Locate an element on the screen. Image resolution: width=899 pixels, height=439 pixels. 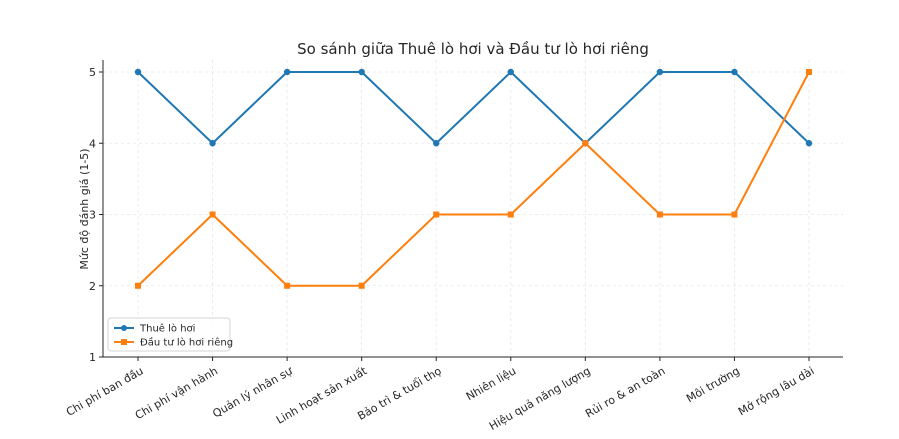
y-tick-label: 3 is located at coordinates (92, 215).